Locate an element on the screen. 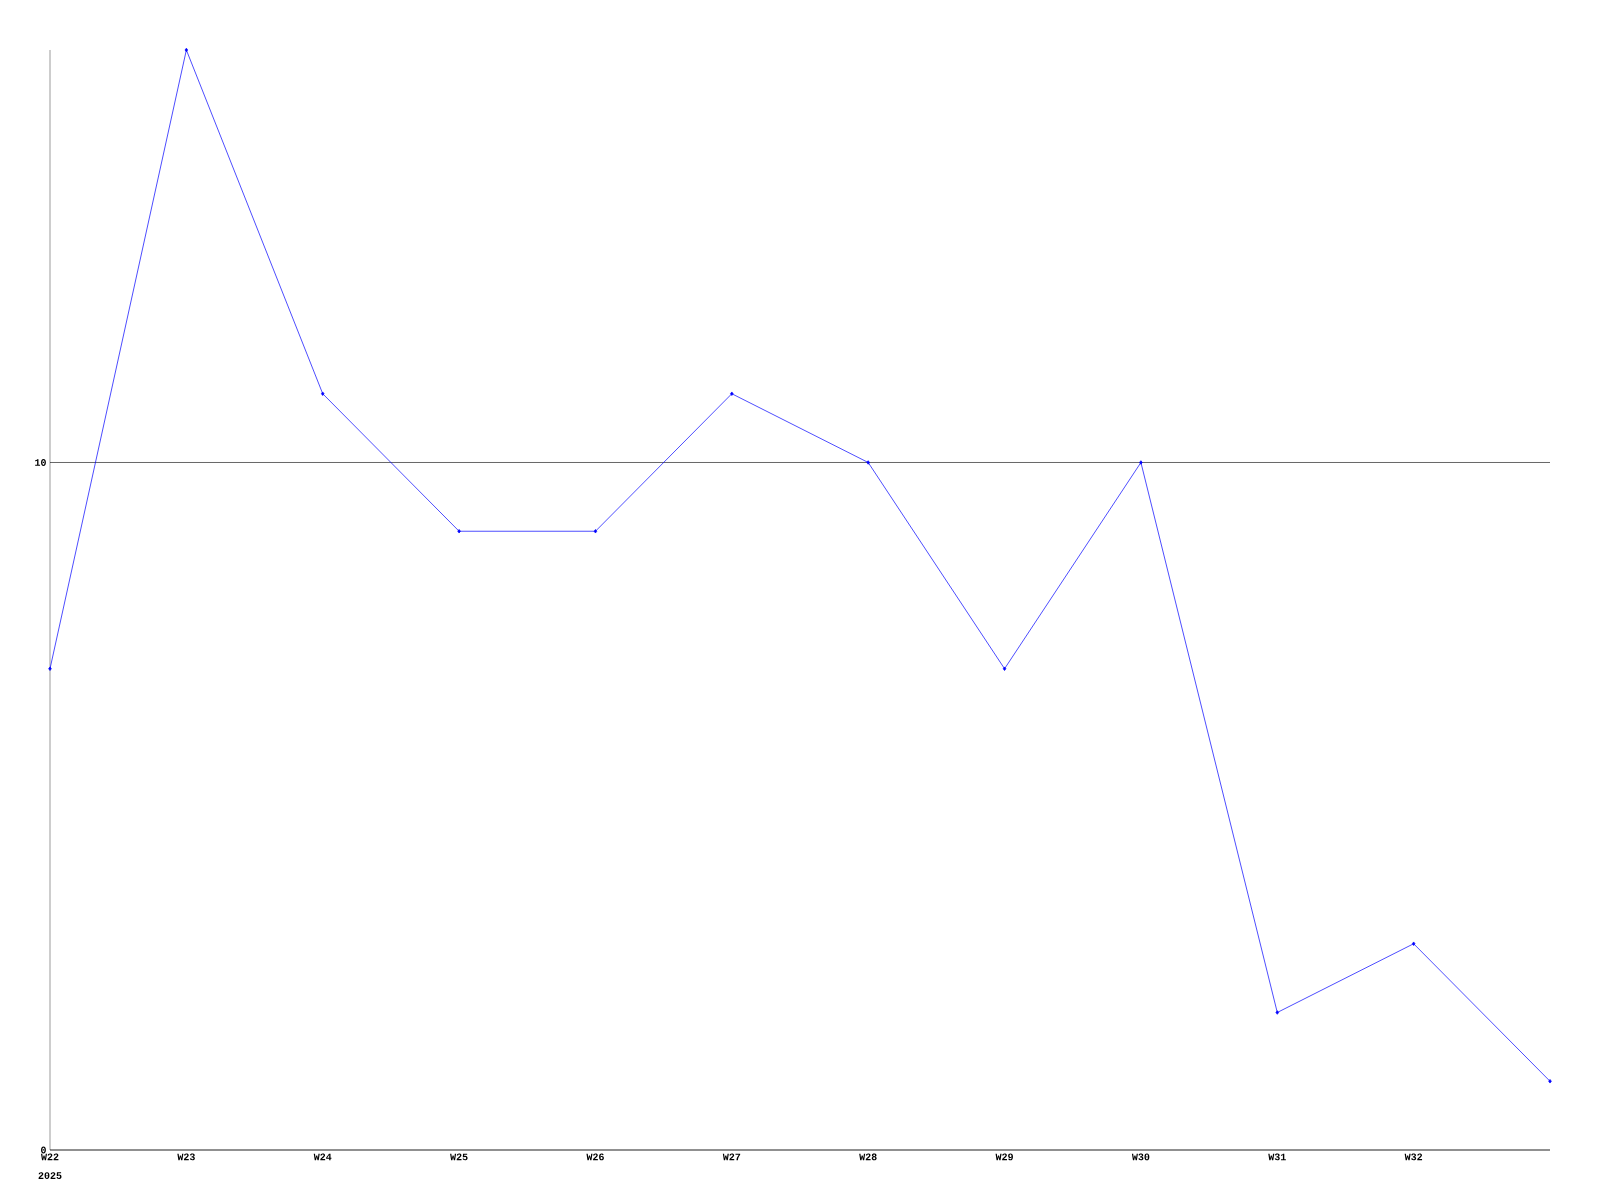 Image resolution: width=1600 pixels, height=1200 pixels. x-tick-label: W24 is located at coordinates (322, 1157).